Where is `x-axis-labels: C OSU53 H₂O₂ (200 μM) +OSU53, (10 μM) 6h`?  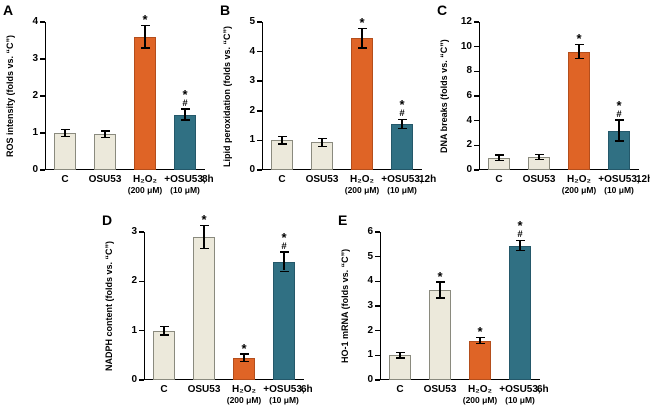
x-axis-labels: C OSU53 H₂O₂ (200 μM) +OSU53, (10 μM) 6h is located at coordinates (228, 400).